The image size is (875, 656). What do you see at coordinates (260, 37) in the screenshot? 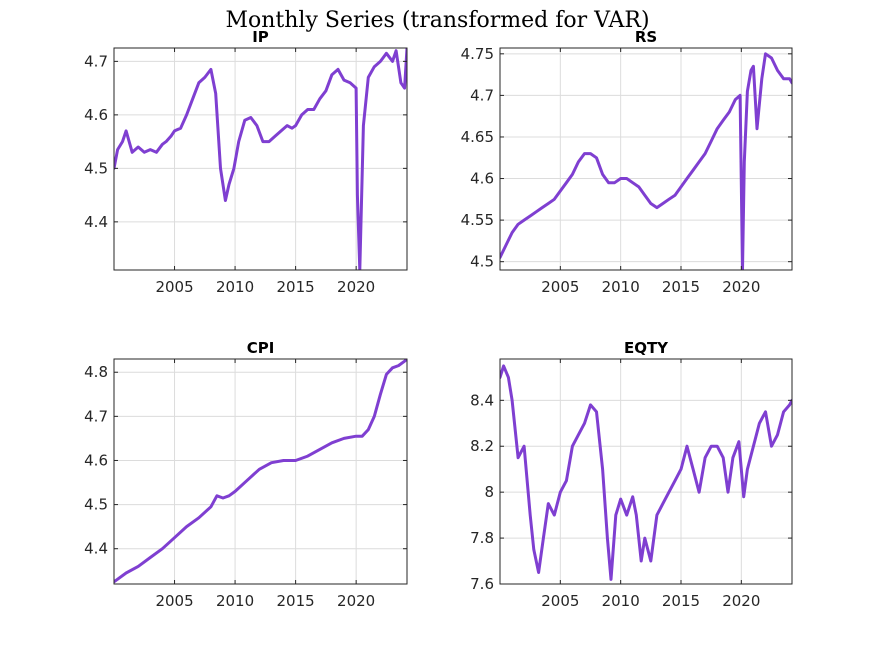
I see `ip-axes-title: IP` at bounding box center [260, 37].